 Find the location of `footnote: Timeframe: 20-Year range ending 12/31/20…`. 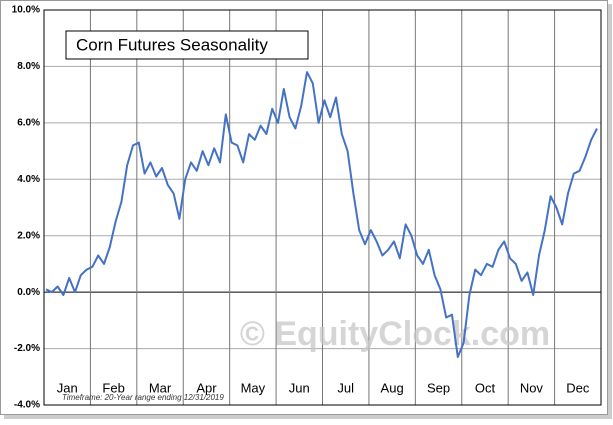

footnote: Timeframe: 20-Year range ending 12/31/20… is located at coordinates (143, 397).